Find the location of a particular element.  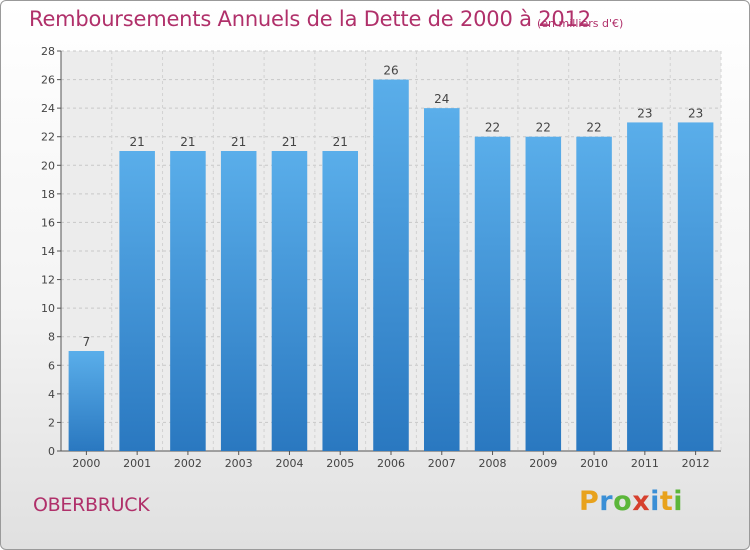

city-name: OBERBRUCK is located at coordinates (91, 505).